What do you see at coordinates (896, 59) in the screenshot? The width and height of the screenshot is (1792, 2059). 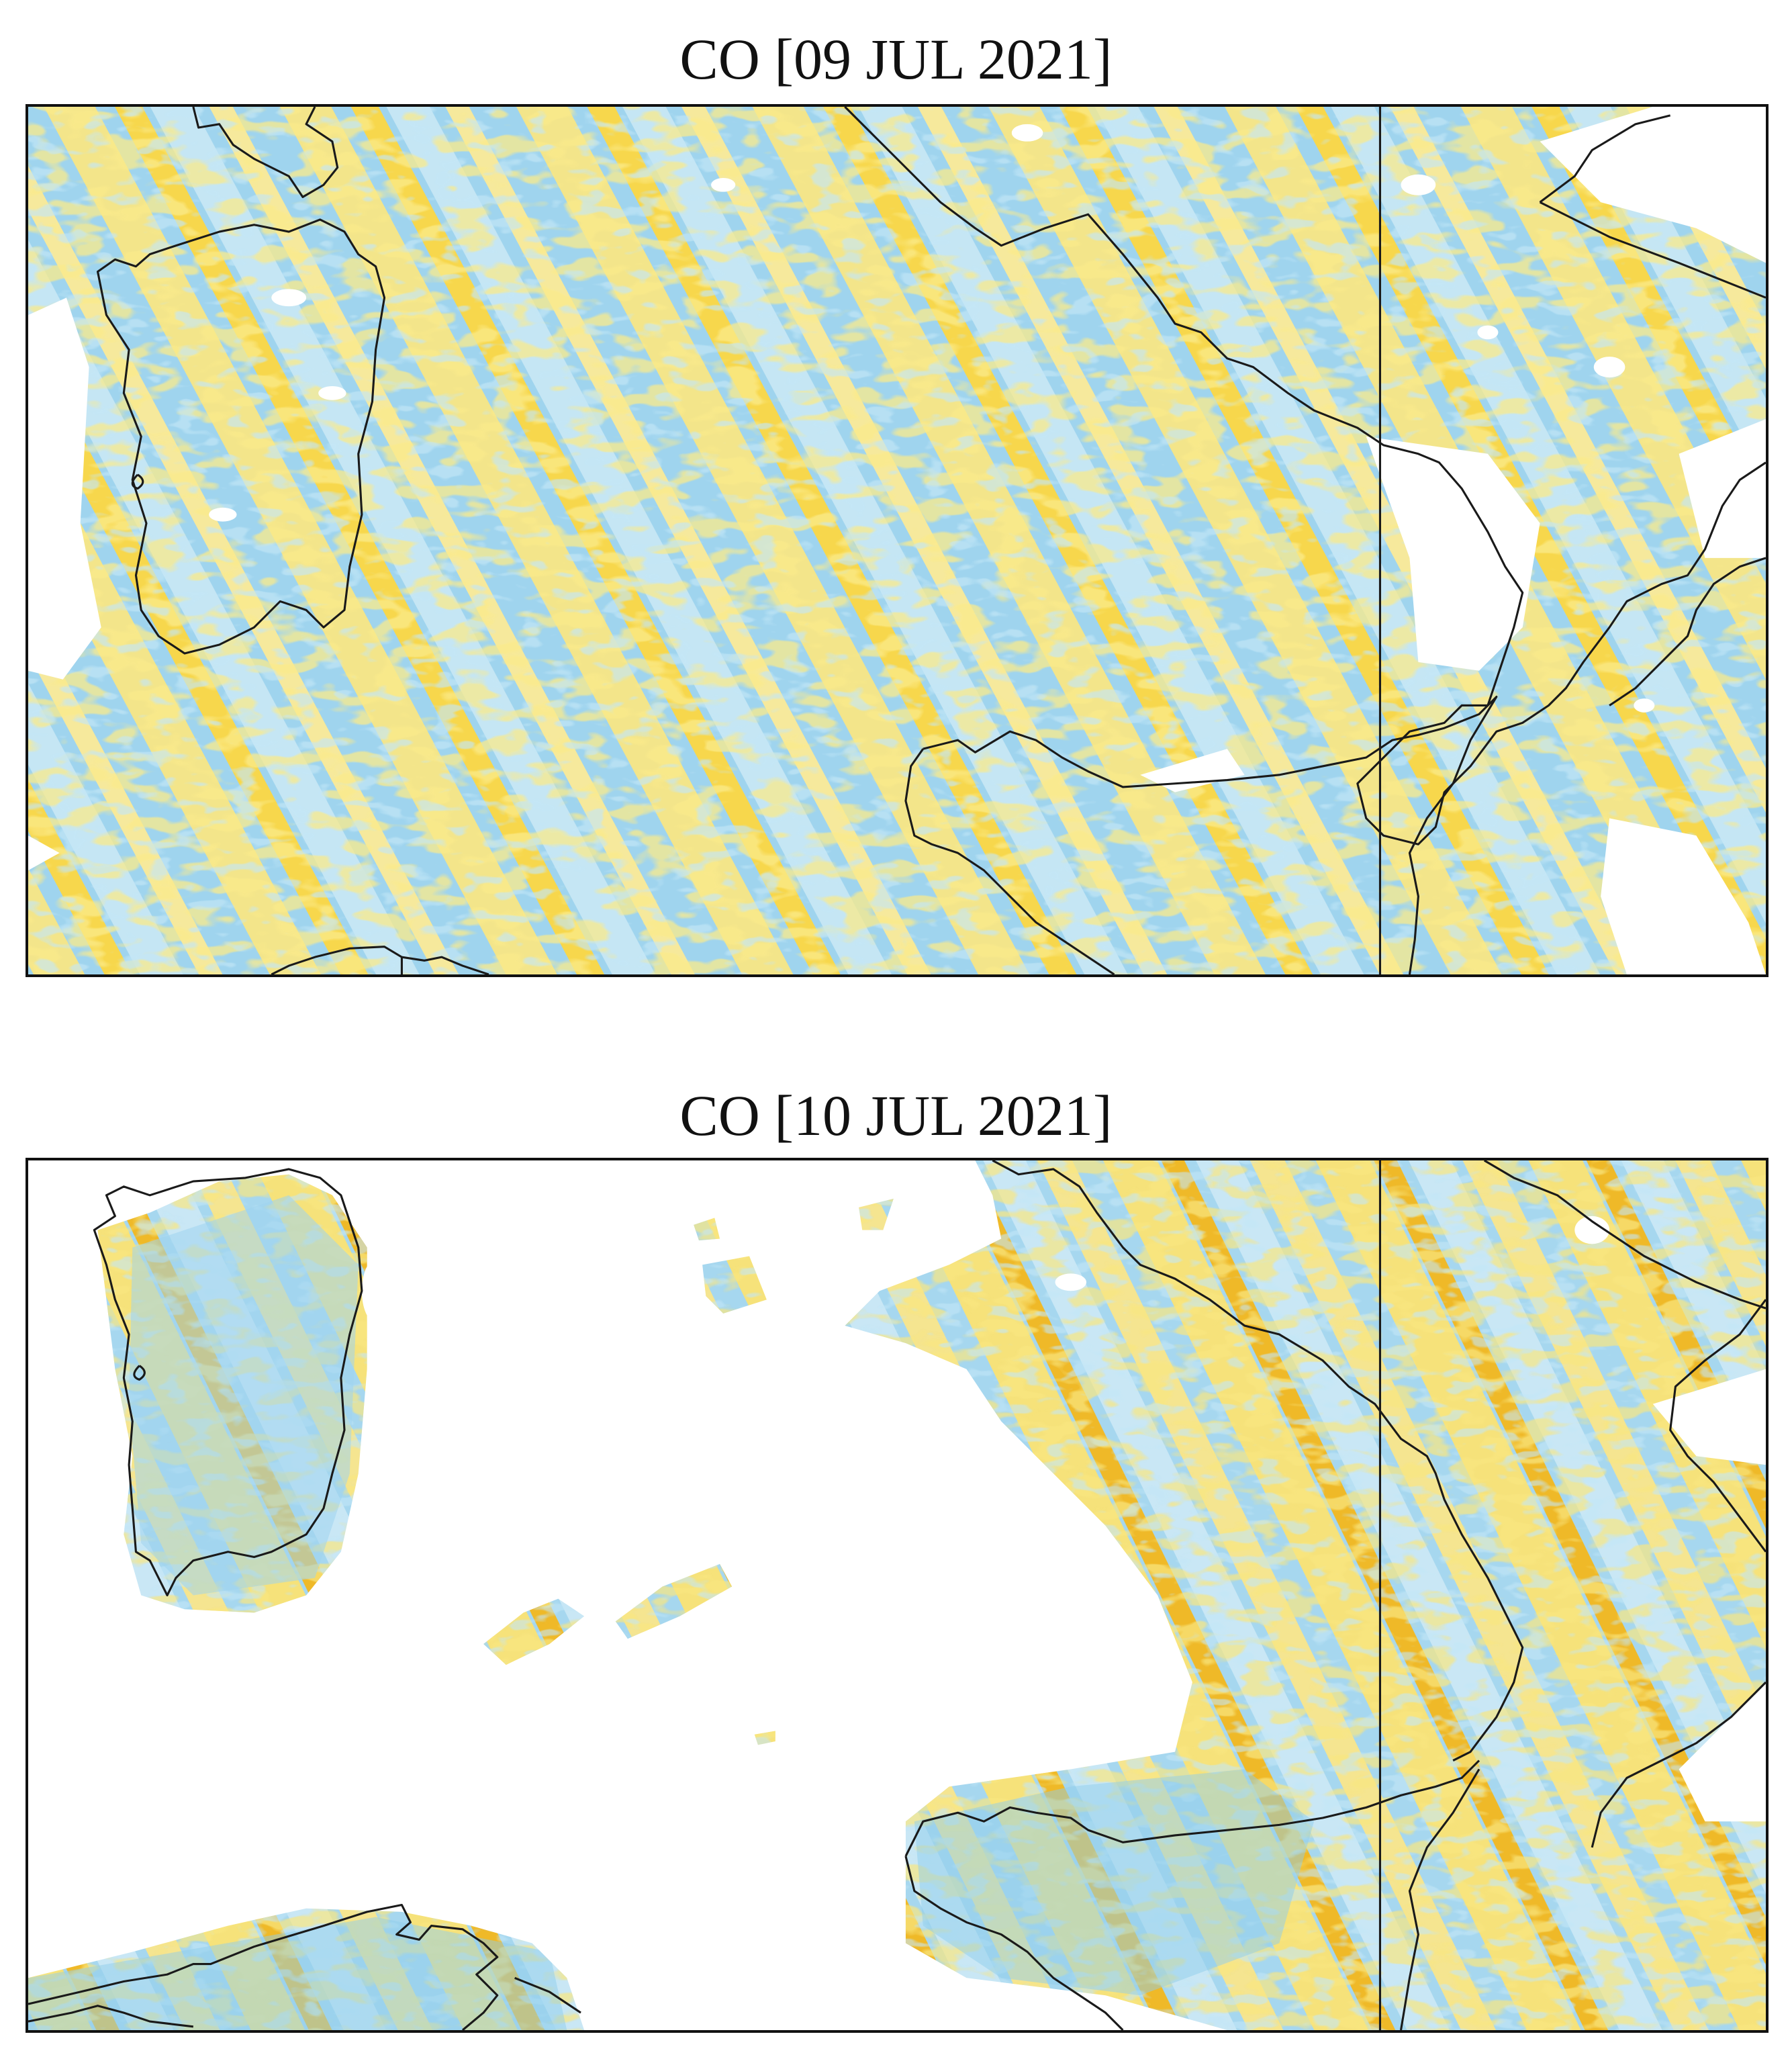 I see `panel-title-09-jul: CO [09 JUL 2021]` at bounding box center [896, 59].